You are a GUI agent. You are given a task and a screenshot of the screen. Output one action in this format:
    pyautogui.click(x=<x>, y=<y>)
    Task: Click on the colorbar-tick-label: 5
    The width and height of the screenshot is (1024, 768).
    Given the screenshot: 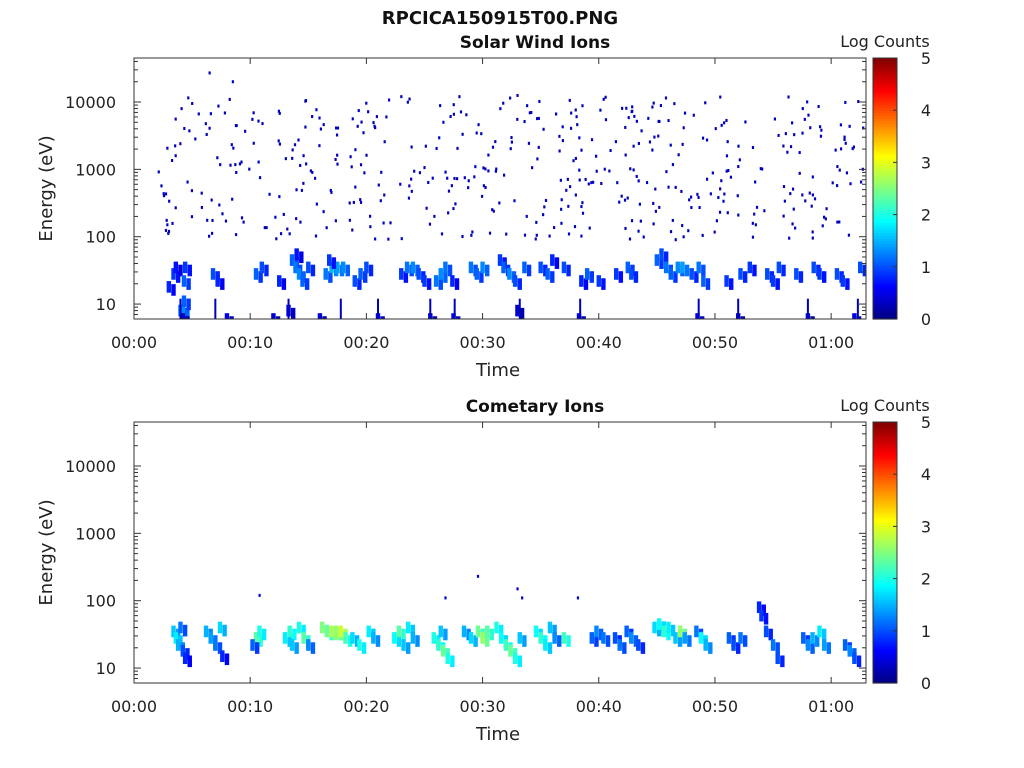 What is the action you would take?
    pyautogui.click(x=926, y=58)
    